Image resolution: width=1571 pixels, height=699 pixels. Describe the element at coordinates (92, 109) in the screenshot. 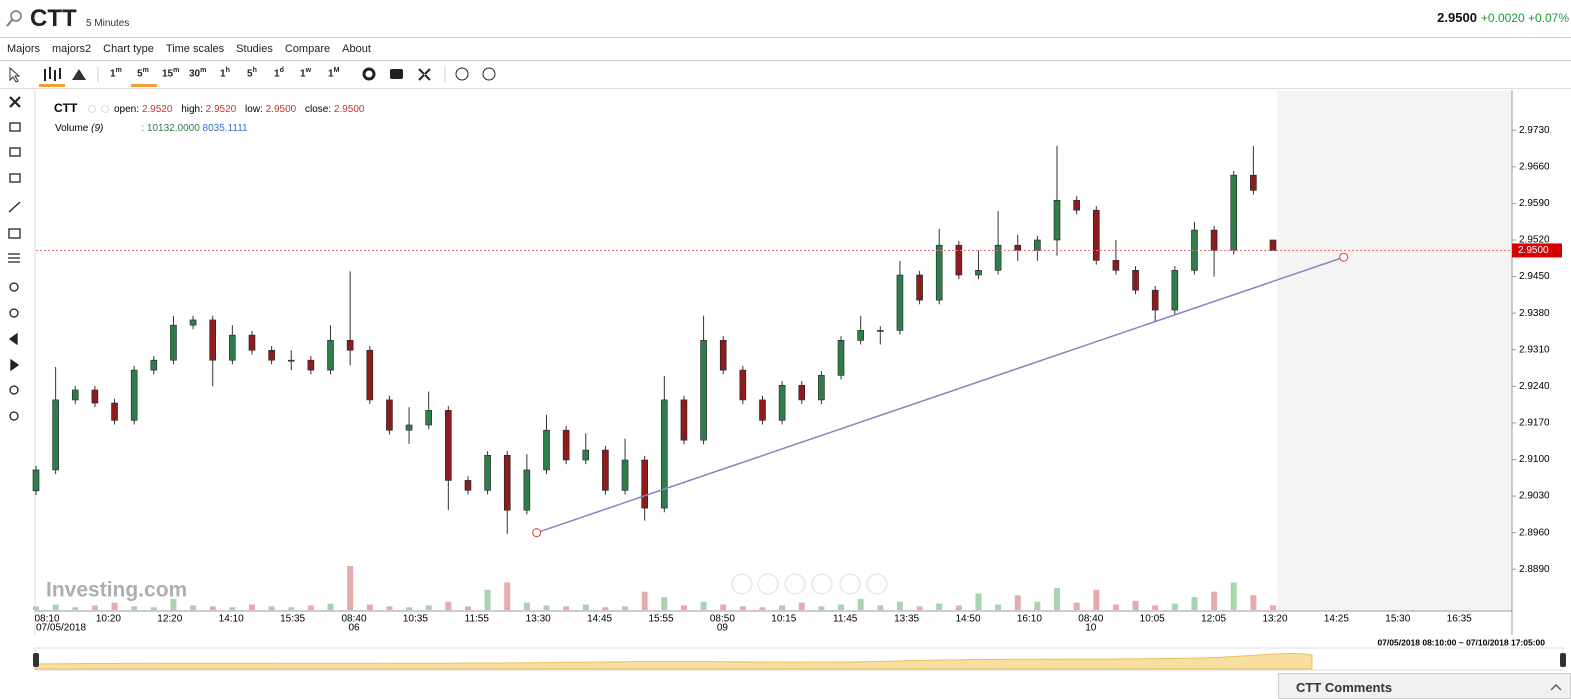

I see `eye-icon` at that location.